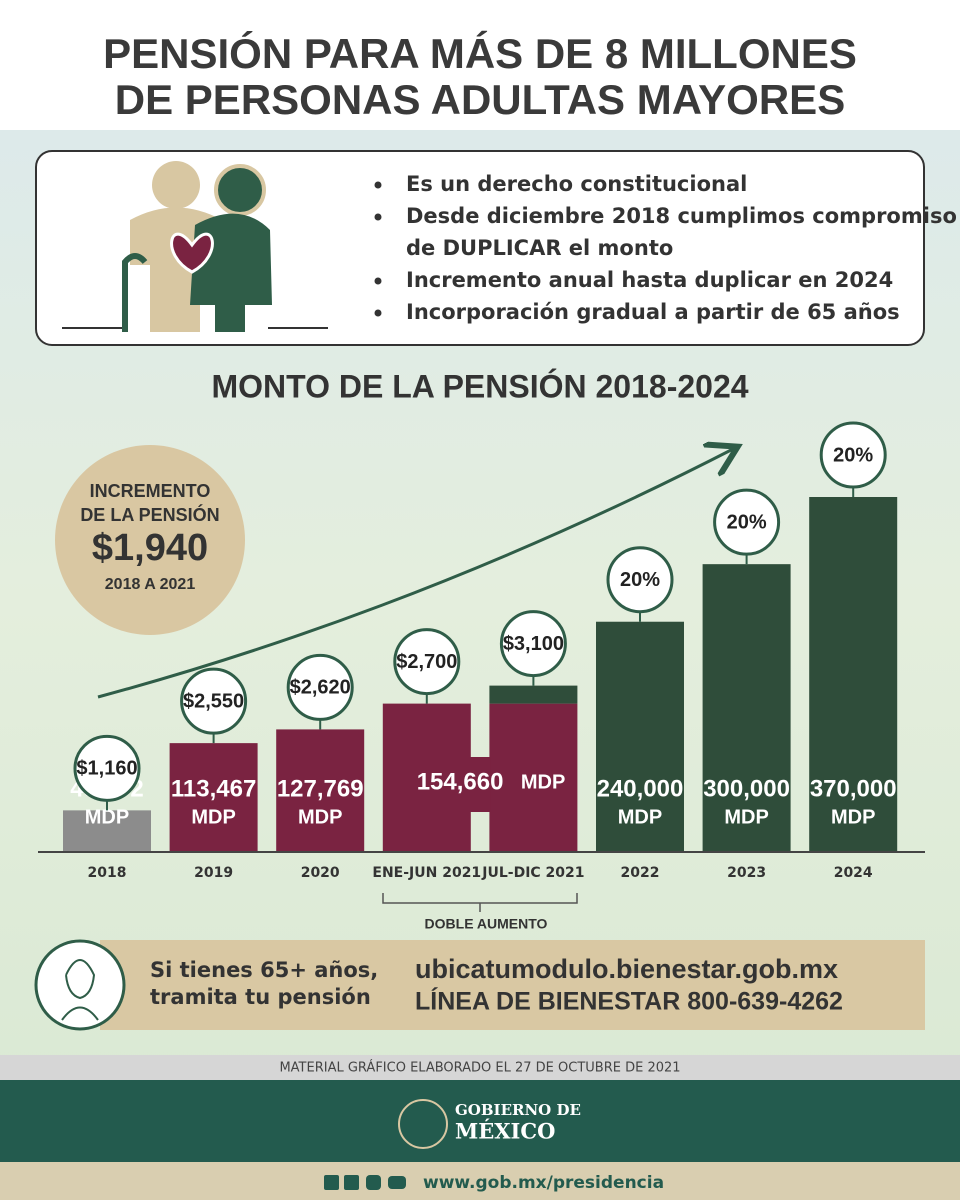 The image size is (960, 1200). What do you see at coordinates (416, 573) in the screenshot?
I see `trend-arrow` at bounding box center [416, 573].